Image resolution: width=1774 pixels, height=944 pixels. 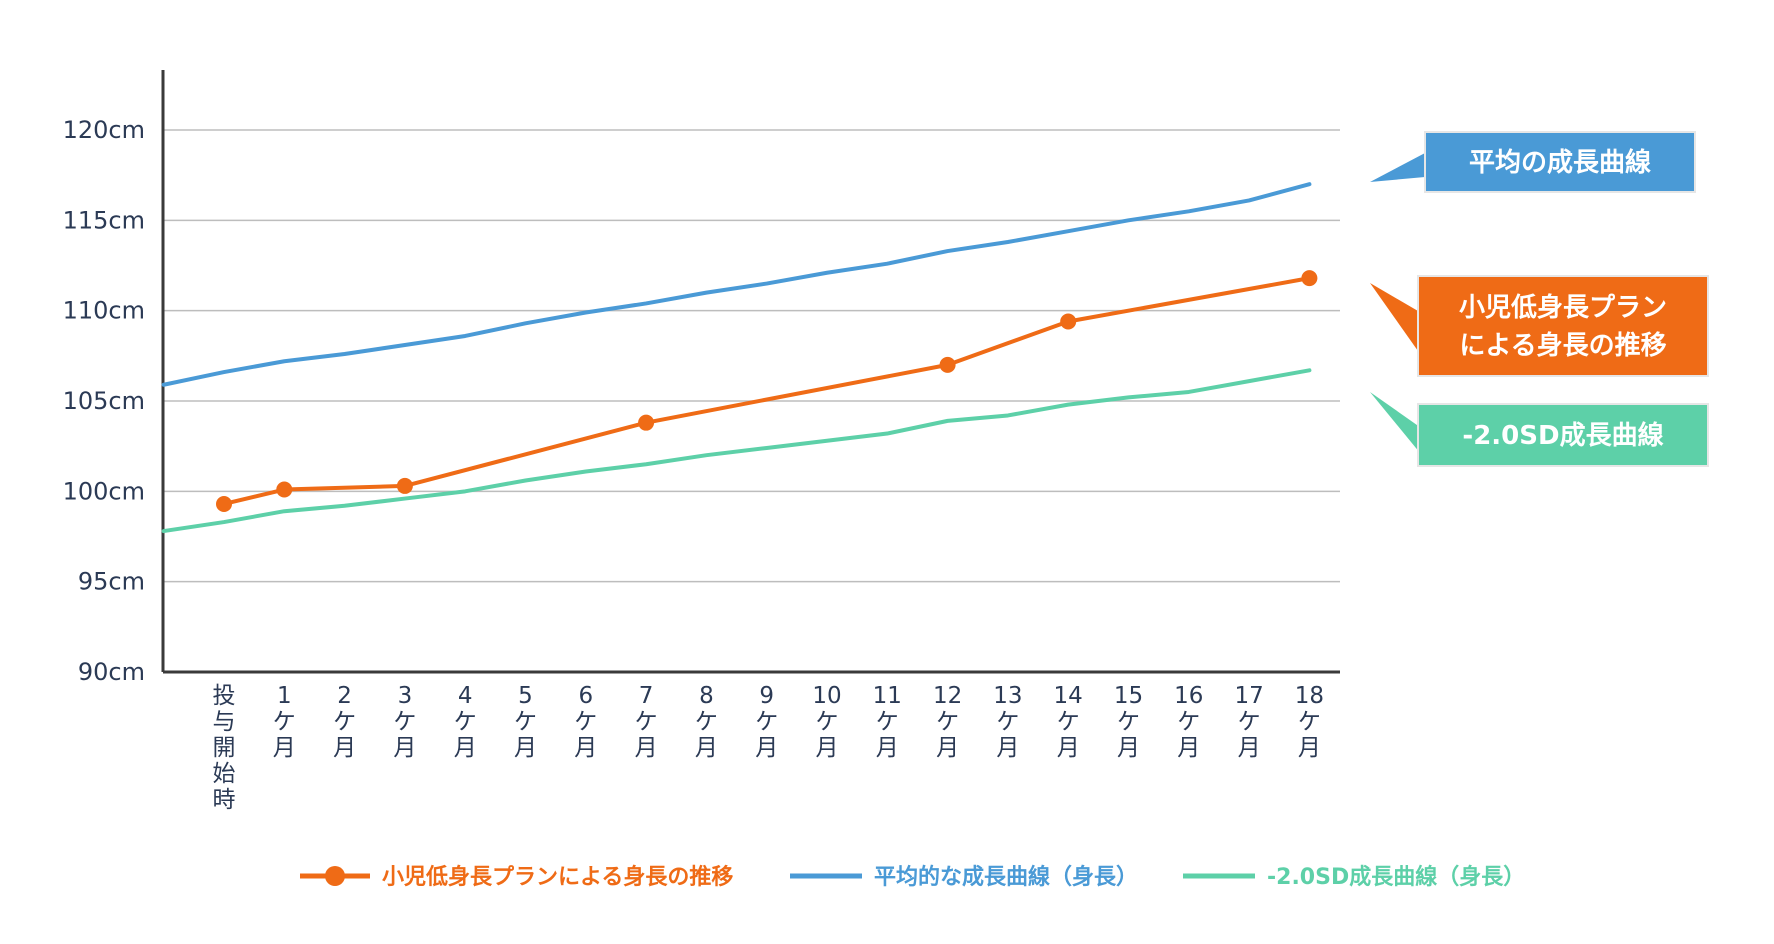 I want to click on x-tick-label: 18, so click(x=1309, y=696).